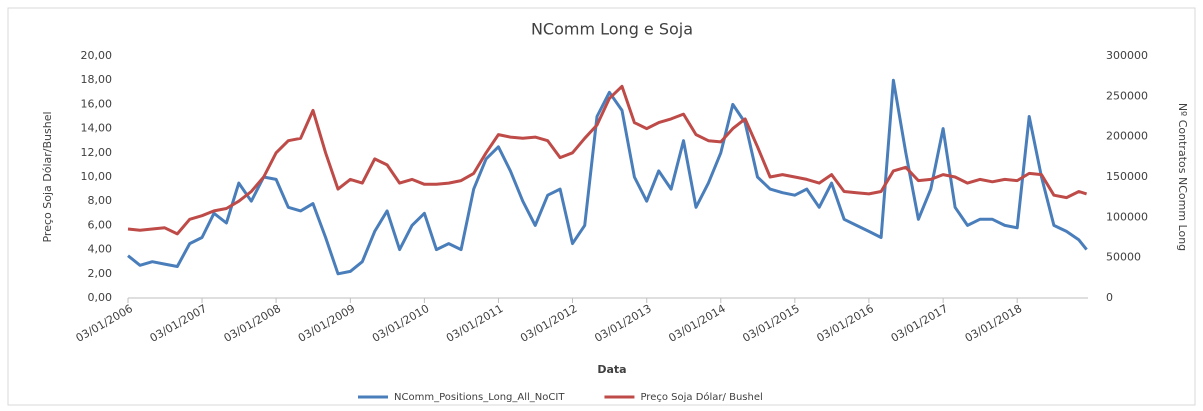 The image size is (1203, 411). Describe the element at coordinates (100, 200) in the screenshot. I see `y-tick-label: 8,00` at that location.